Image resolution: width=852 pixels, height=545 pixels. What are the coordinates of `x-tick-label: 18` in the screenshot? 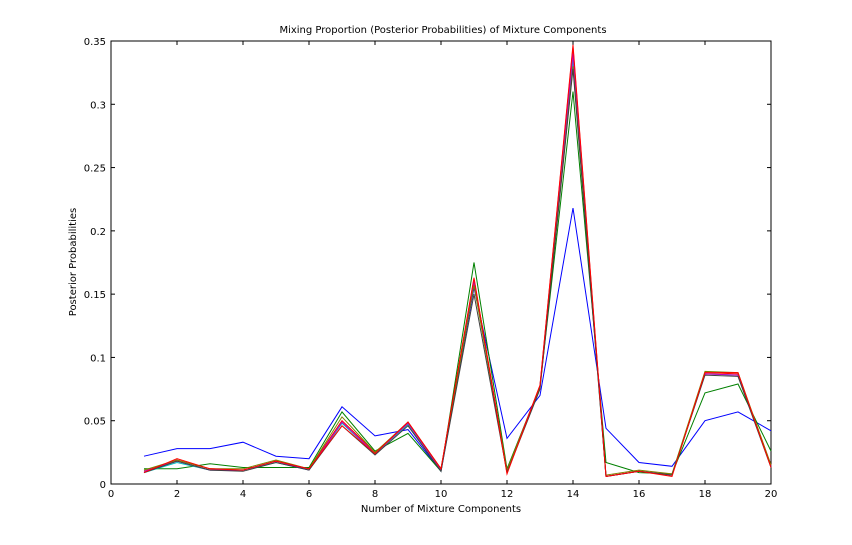 It's located at (705, 494).